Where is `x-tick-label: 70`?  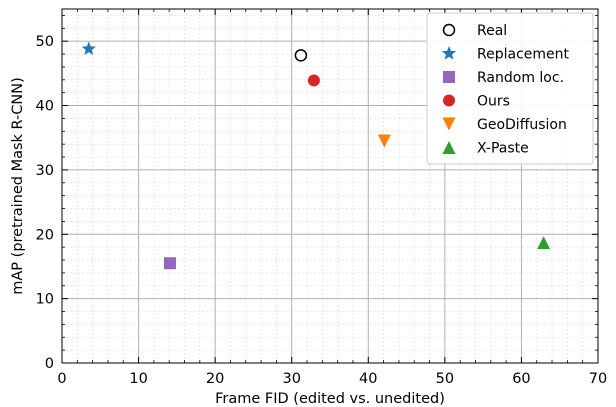
x-tick-label: 70 is located at coordinates (598, 379).